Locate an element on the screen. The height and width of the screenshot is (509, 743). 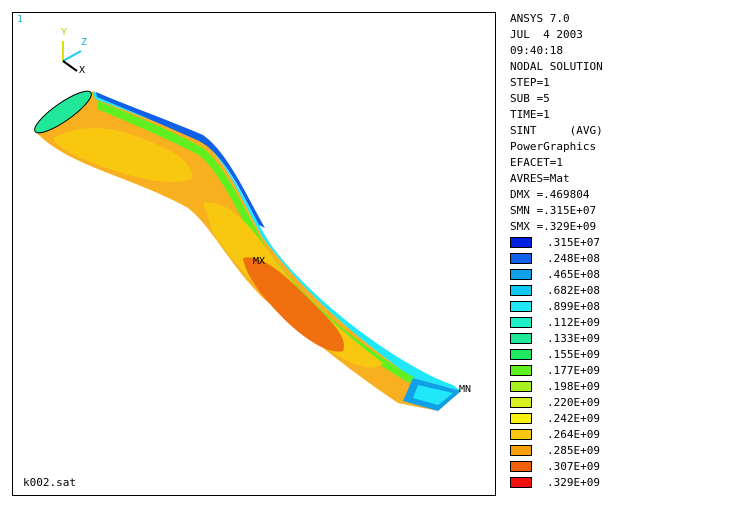
triad-icon is located at coordinates (72, 56).